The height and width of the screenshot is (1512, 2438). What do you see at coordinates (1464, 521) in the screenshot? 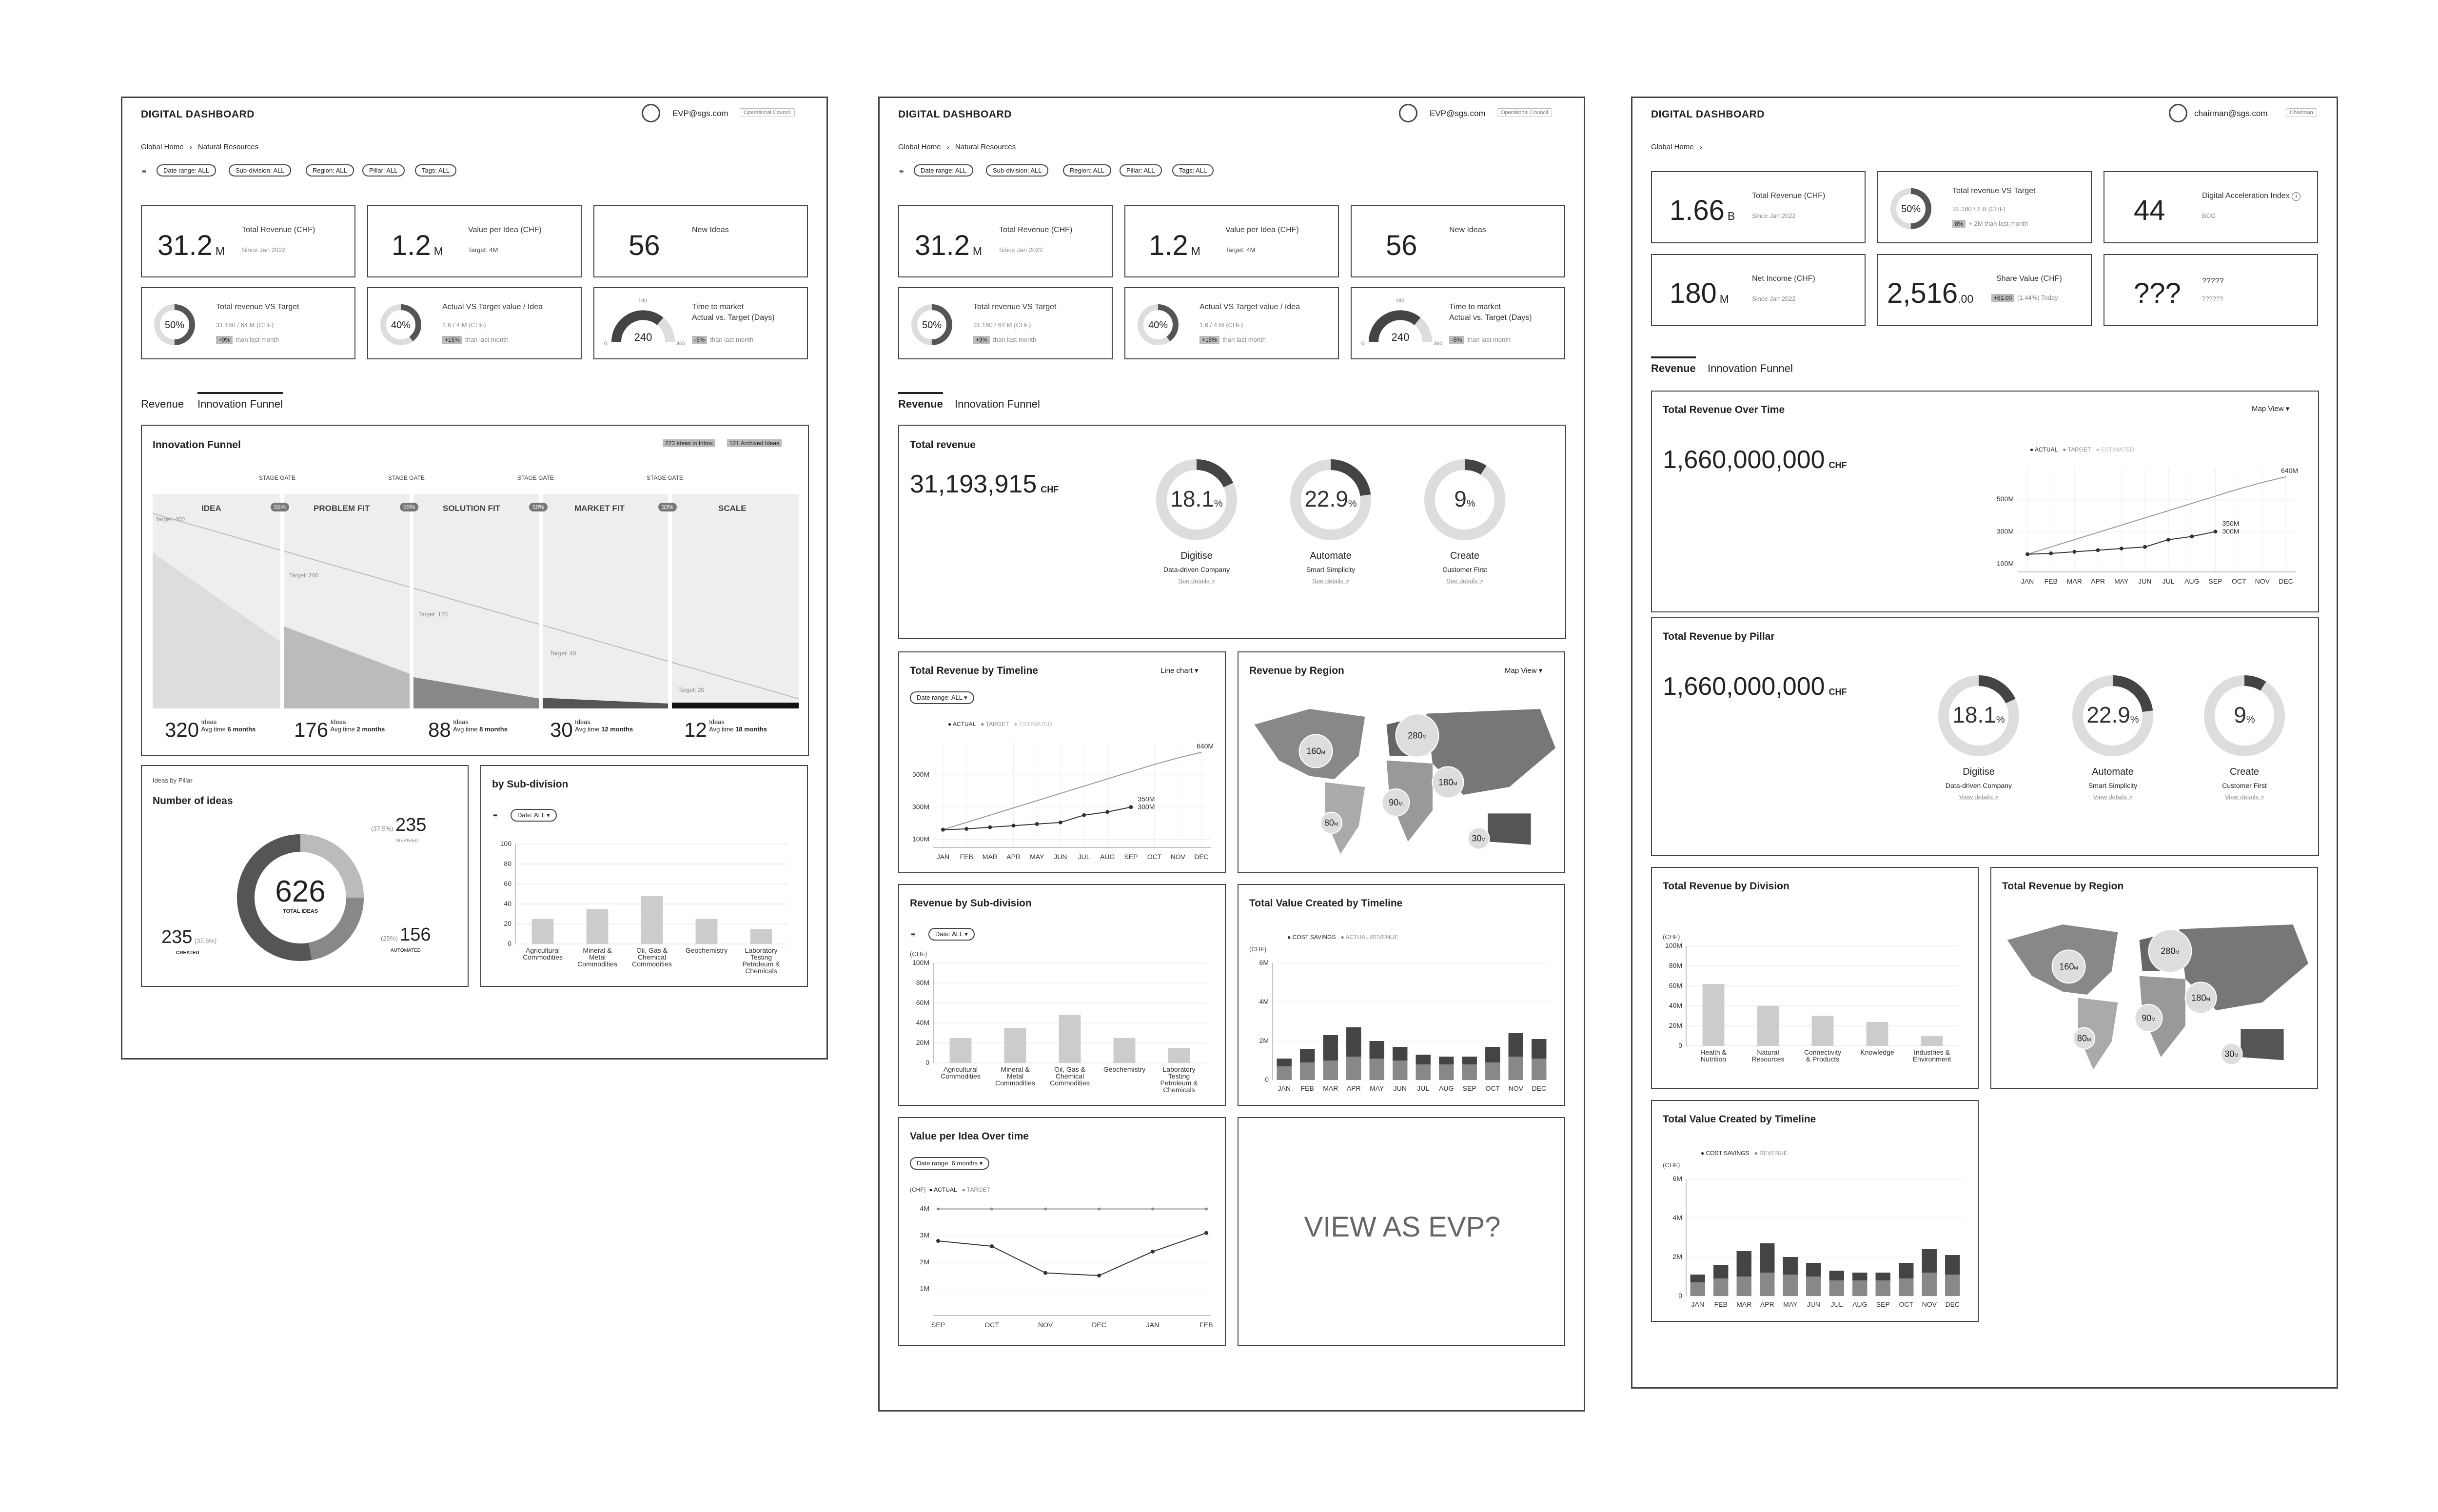
I see `pillar-create: 9% Create Customer First See details >` at bounding box center [1464, 521].